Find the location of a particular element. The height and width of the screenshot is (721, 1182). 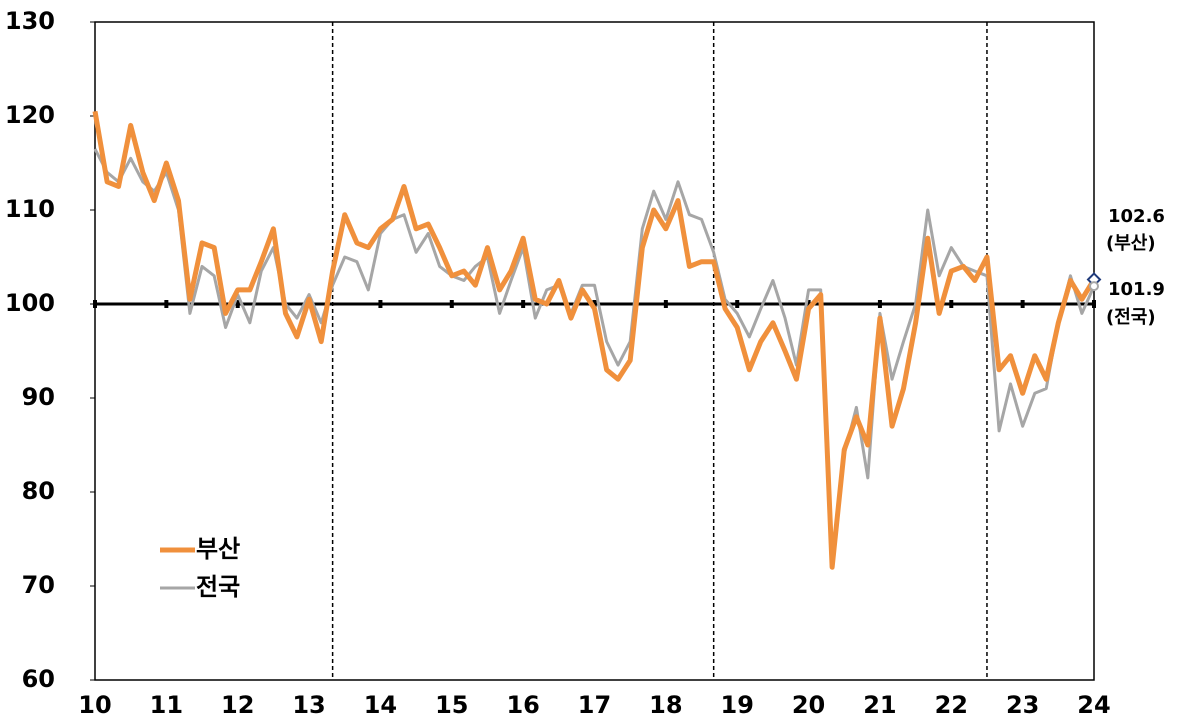

y-tick-label: 120 is located at coordinates (30, 115).